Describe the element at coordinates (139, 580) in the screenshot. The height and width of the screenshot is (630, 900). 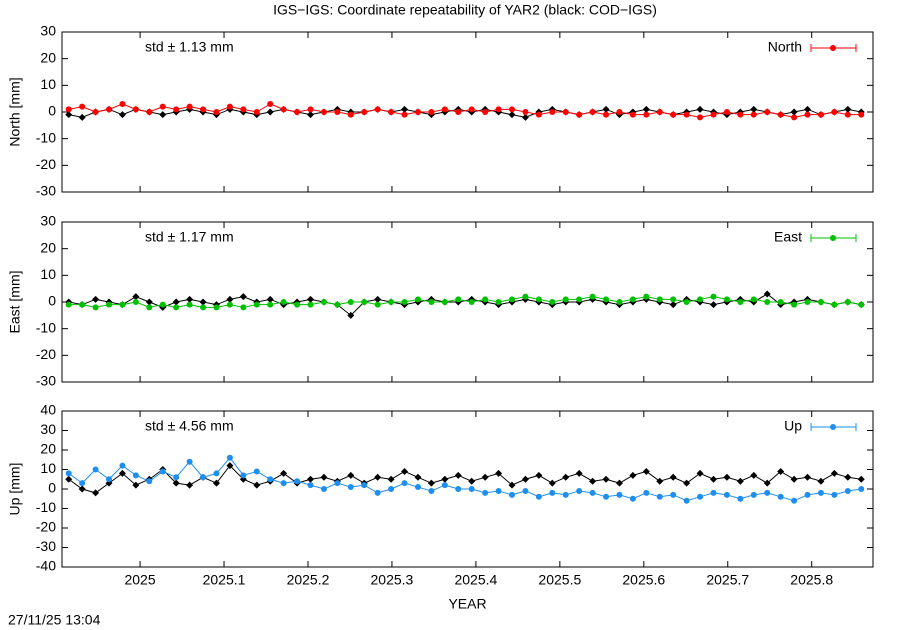
I see `x-tick-label: 2025` at that location.